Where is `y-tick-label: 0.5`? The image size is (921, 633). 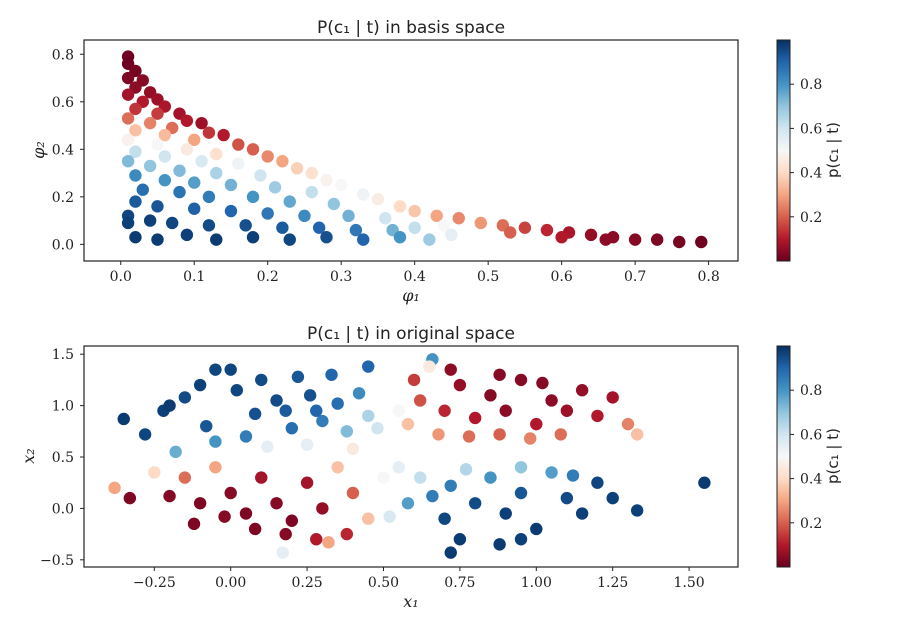
y-tick-label: 0.5 is located at coordinates (63, 458).